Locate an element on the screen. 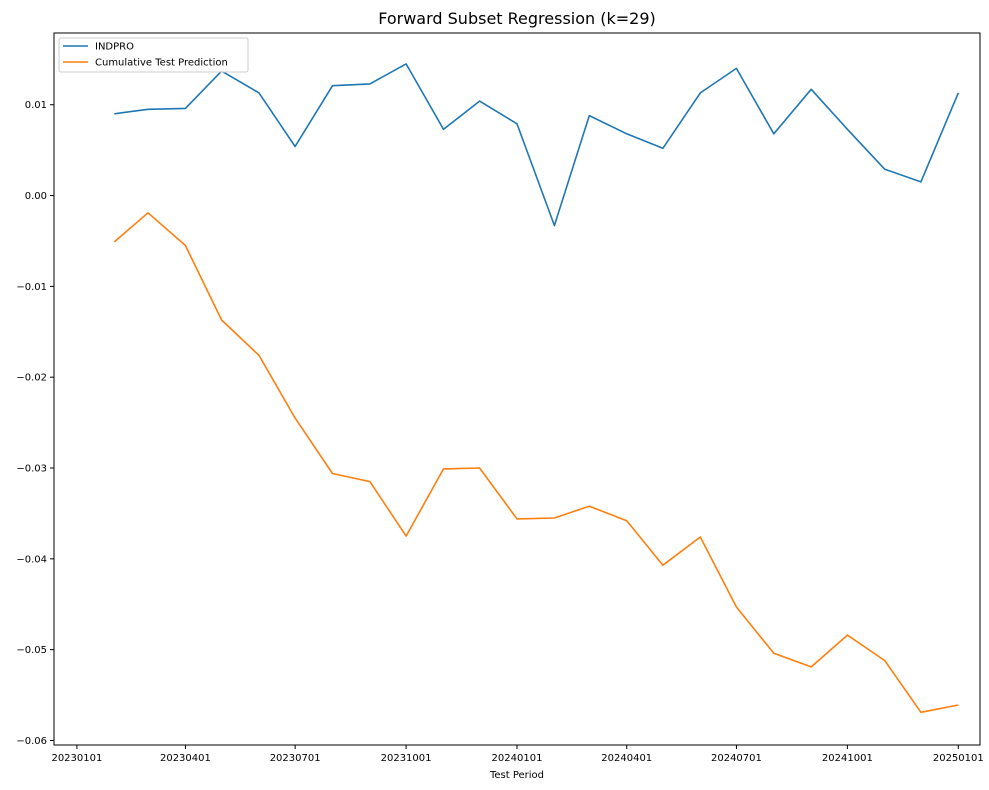  y-tick-label: −0.04 is located at coordinates (31, 559).